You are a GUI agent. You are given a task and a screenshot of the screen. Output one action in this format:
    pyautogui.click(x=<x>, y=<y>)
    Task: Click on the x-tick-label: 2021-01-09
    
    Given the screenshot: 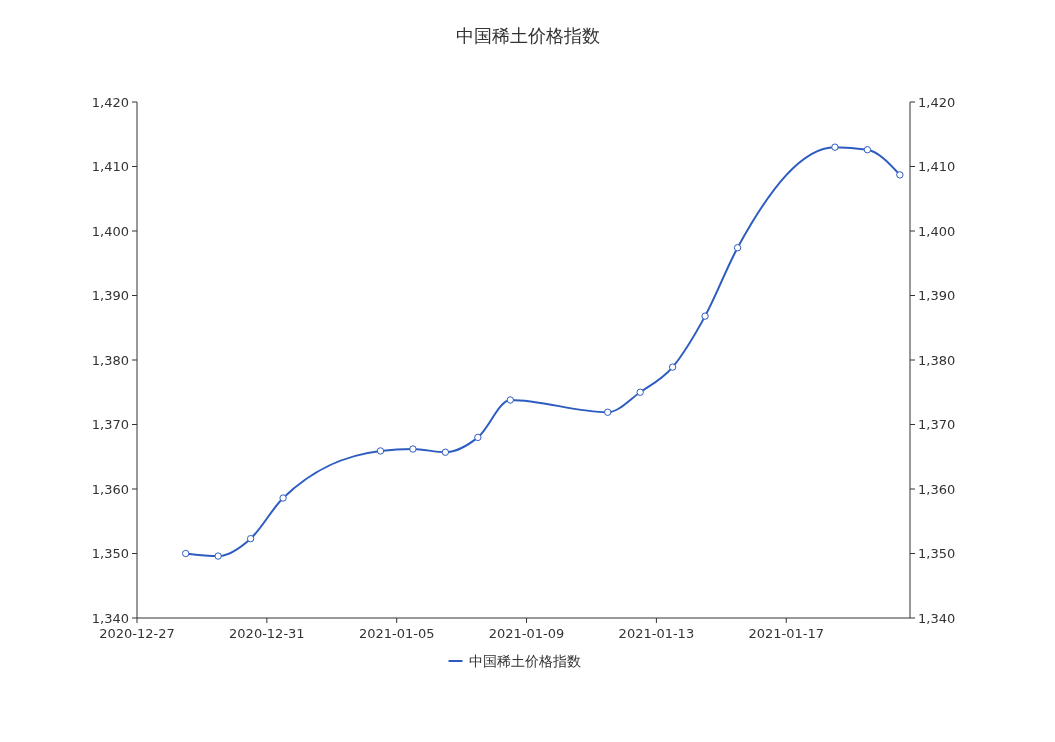 What is the action you would take?
    pyautogui.click(x=526, y=633)
    